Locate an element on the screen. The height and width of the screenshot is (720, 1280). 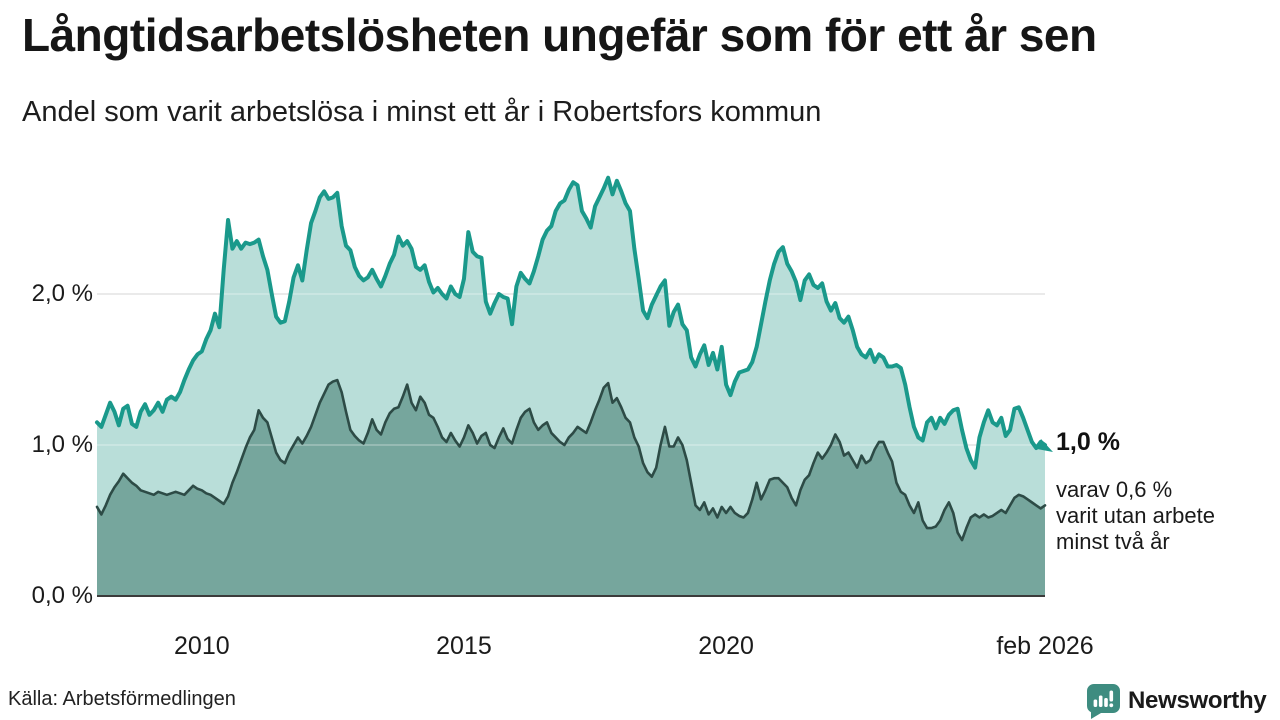
newsworthy-wordmark: Newsworthy is located at coordinates (1197, 700).